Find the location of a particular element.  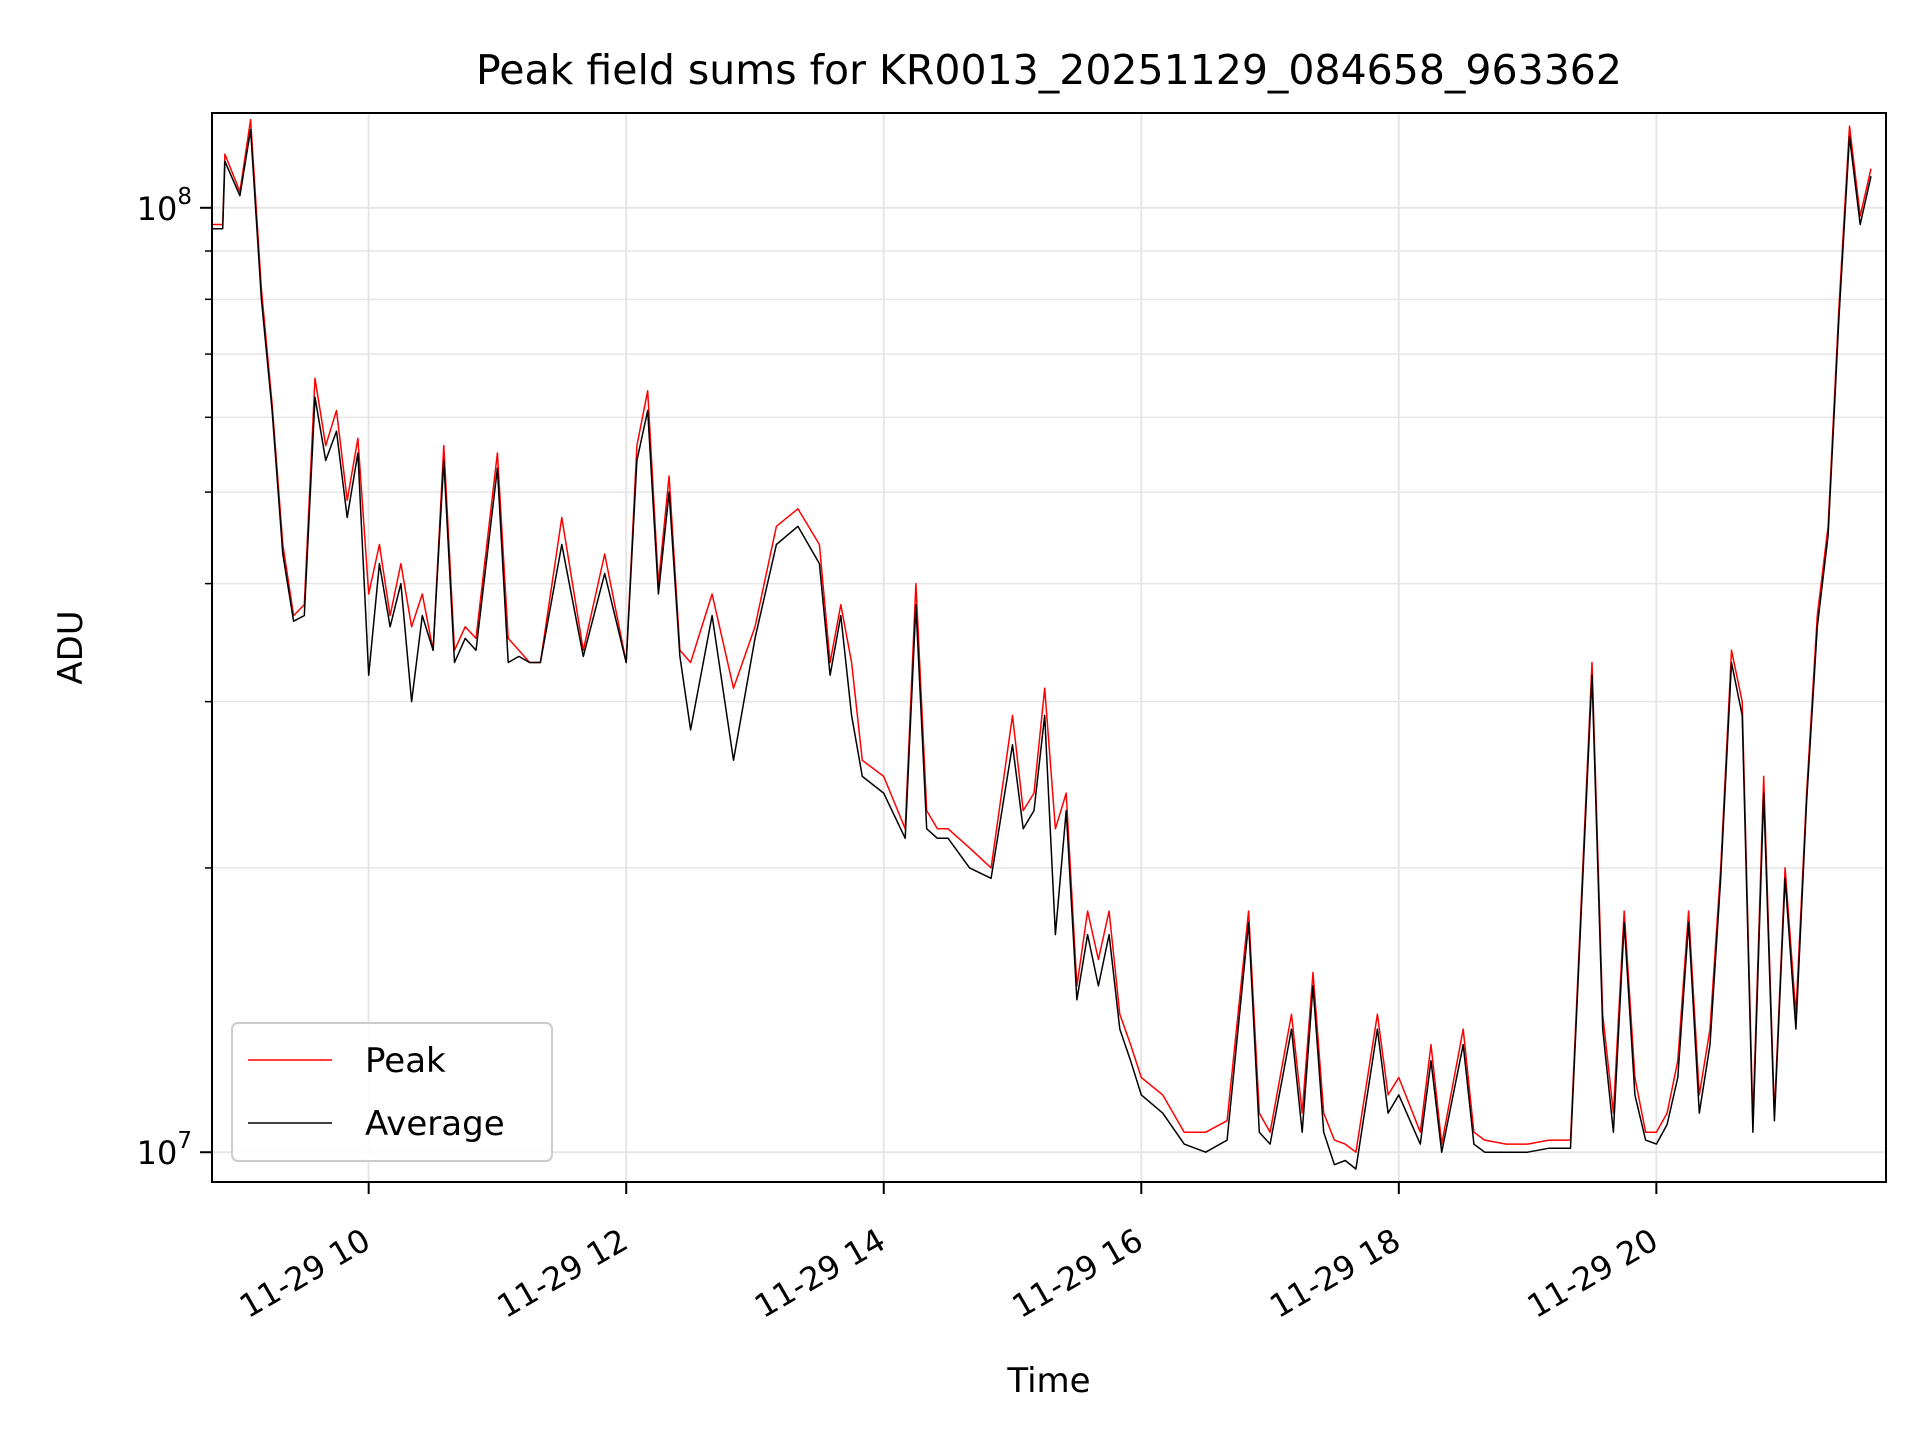

y-tick-label: 10⁸ is located at coordinates (164, 206).